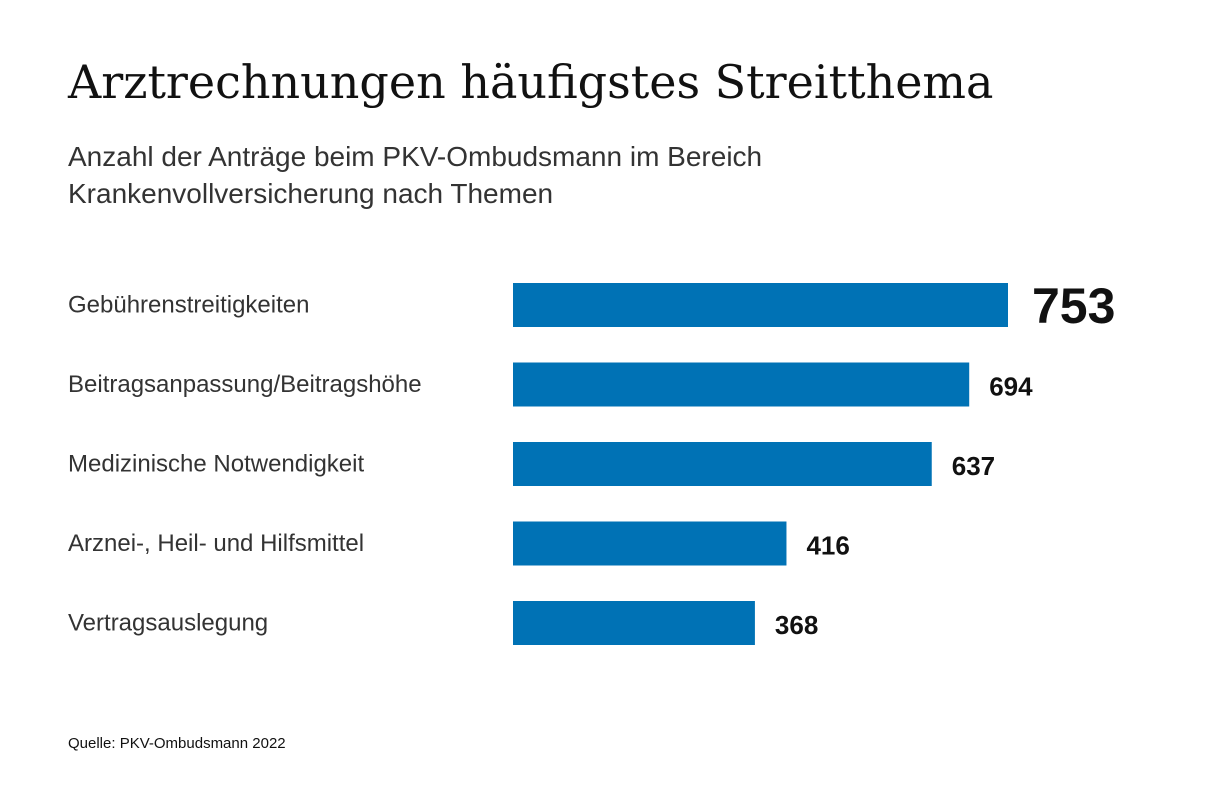 The width and height of the screenshot is (1208, 806). I want to click on value-label: 368, so click(796, 625).